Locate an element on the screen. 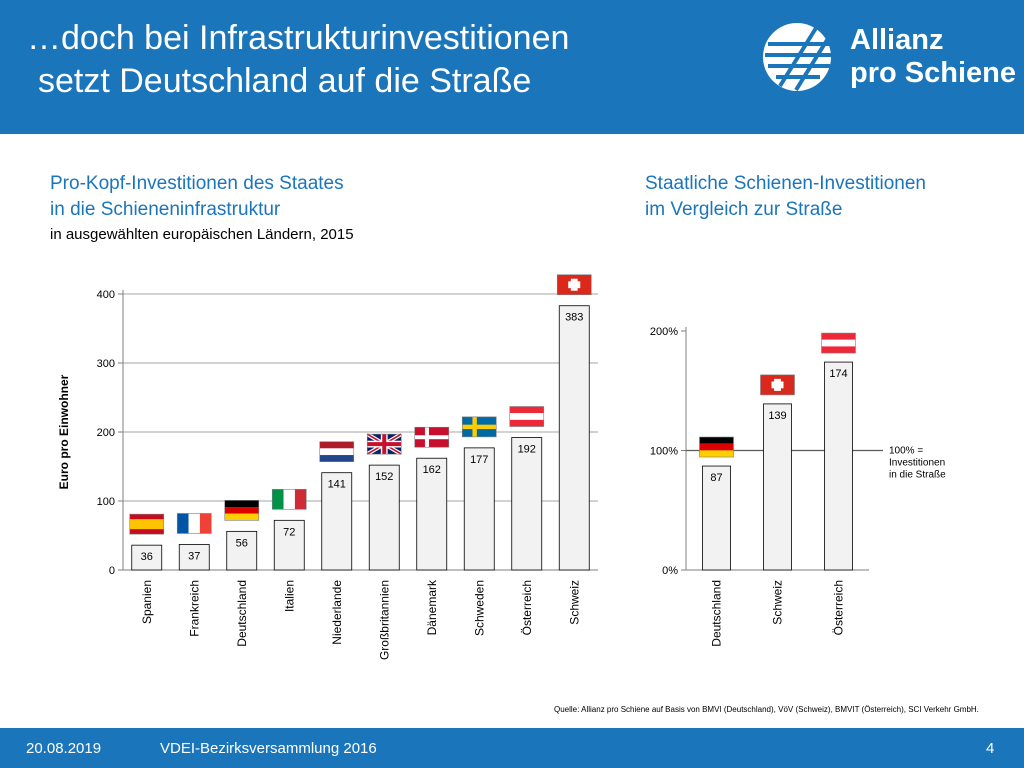 This screenshot has height=768, width=1024. x-category-label: Dänemark is located at coordinates (432, 607).